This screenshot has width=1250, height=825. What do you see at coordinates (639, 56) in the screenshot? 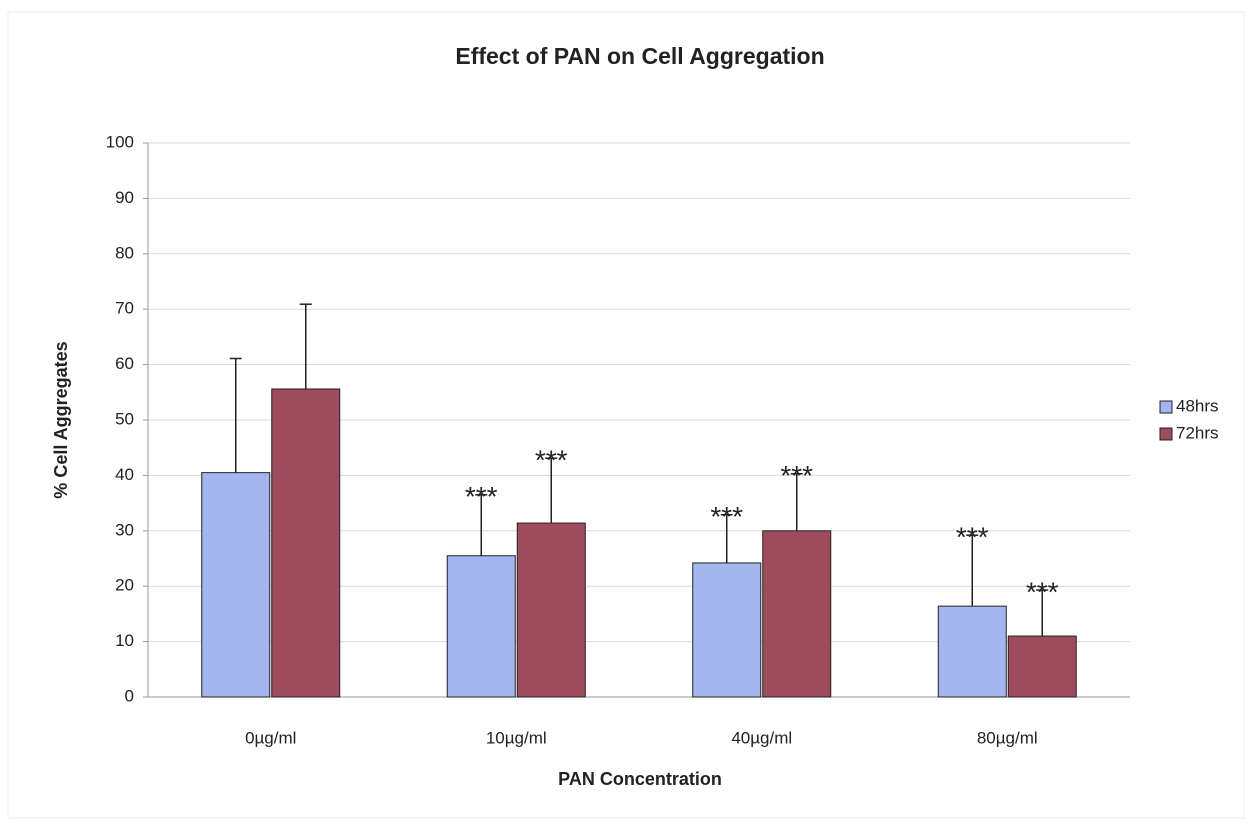
I see `chart-title: Effect of PAN on Cell Aggregation` at bounding box center [639, 56].